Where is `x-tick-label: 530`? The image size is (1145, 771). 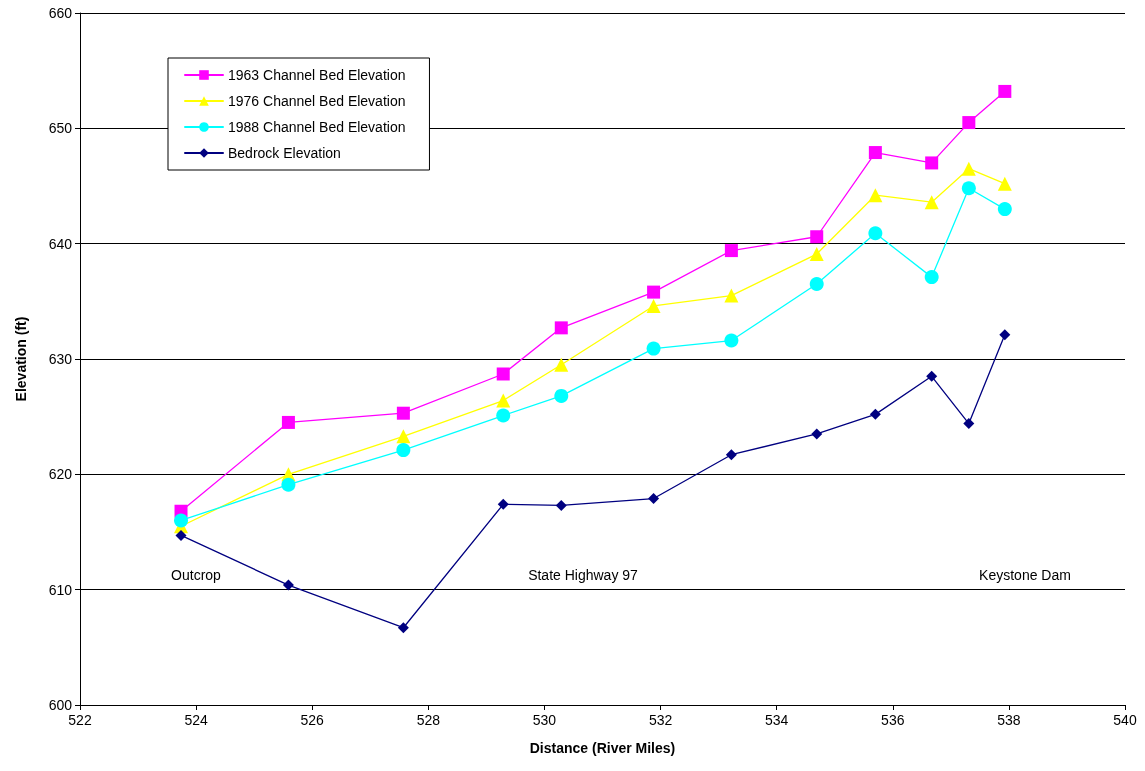
x-tick-label: 530 is located at coordinates (544, 720).